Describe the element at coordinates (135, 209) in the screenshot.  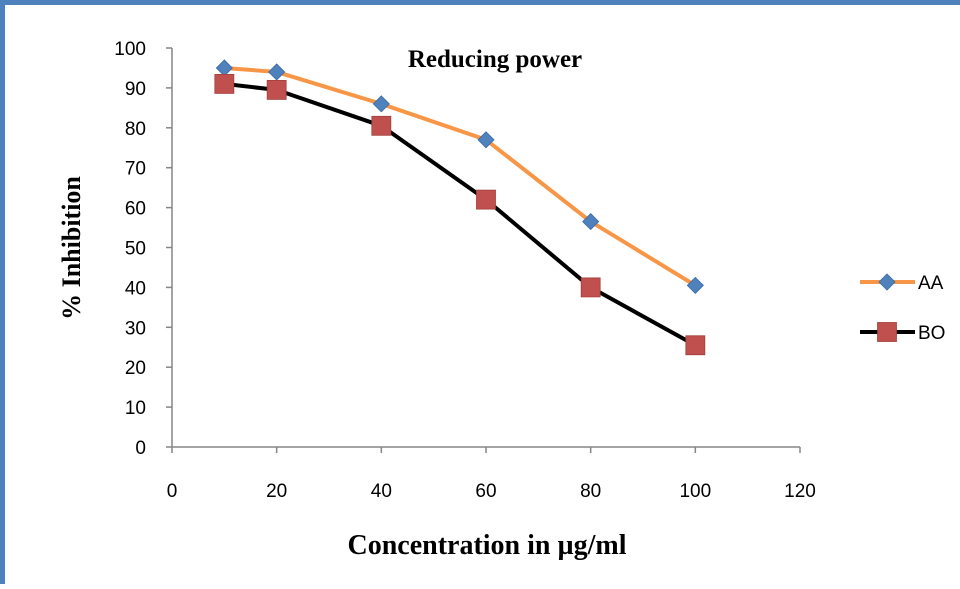
I see `y-tick-label: 60` at that location.